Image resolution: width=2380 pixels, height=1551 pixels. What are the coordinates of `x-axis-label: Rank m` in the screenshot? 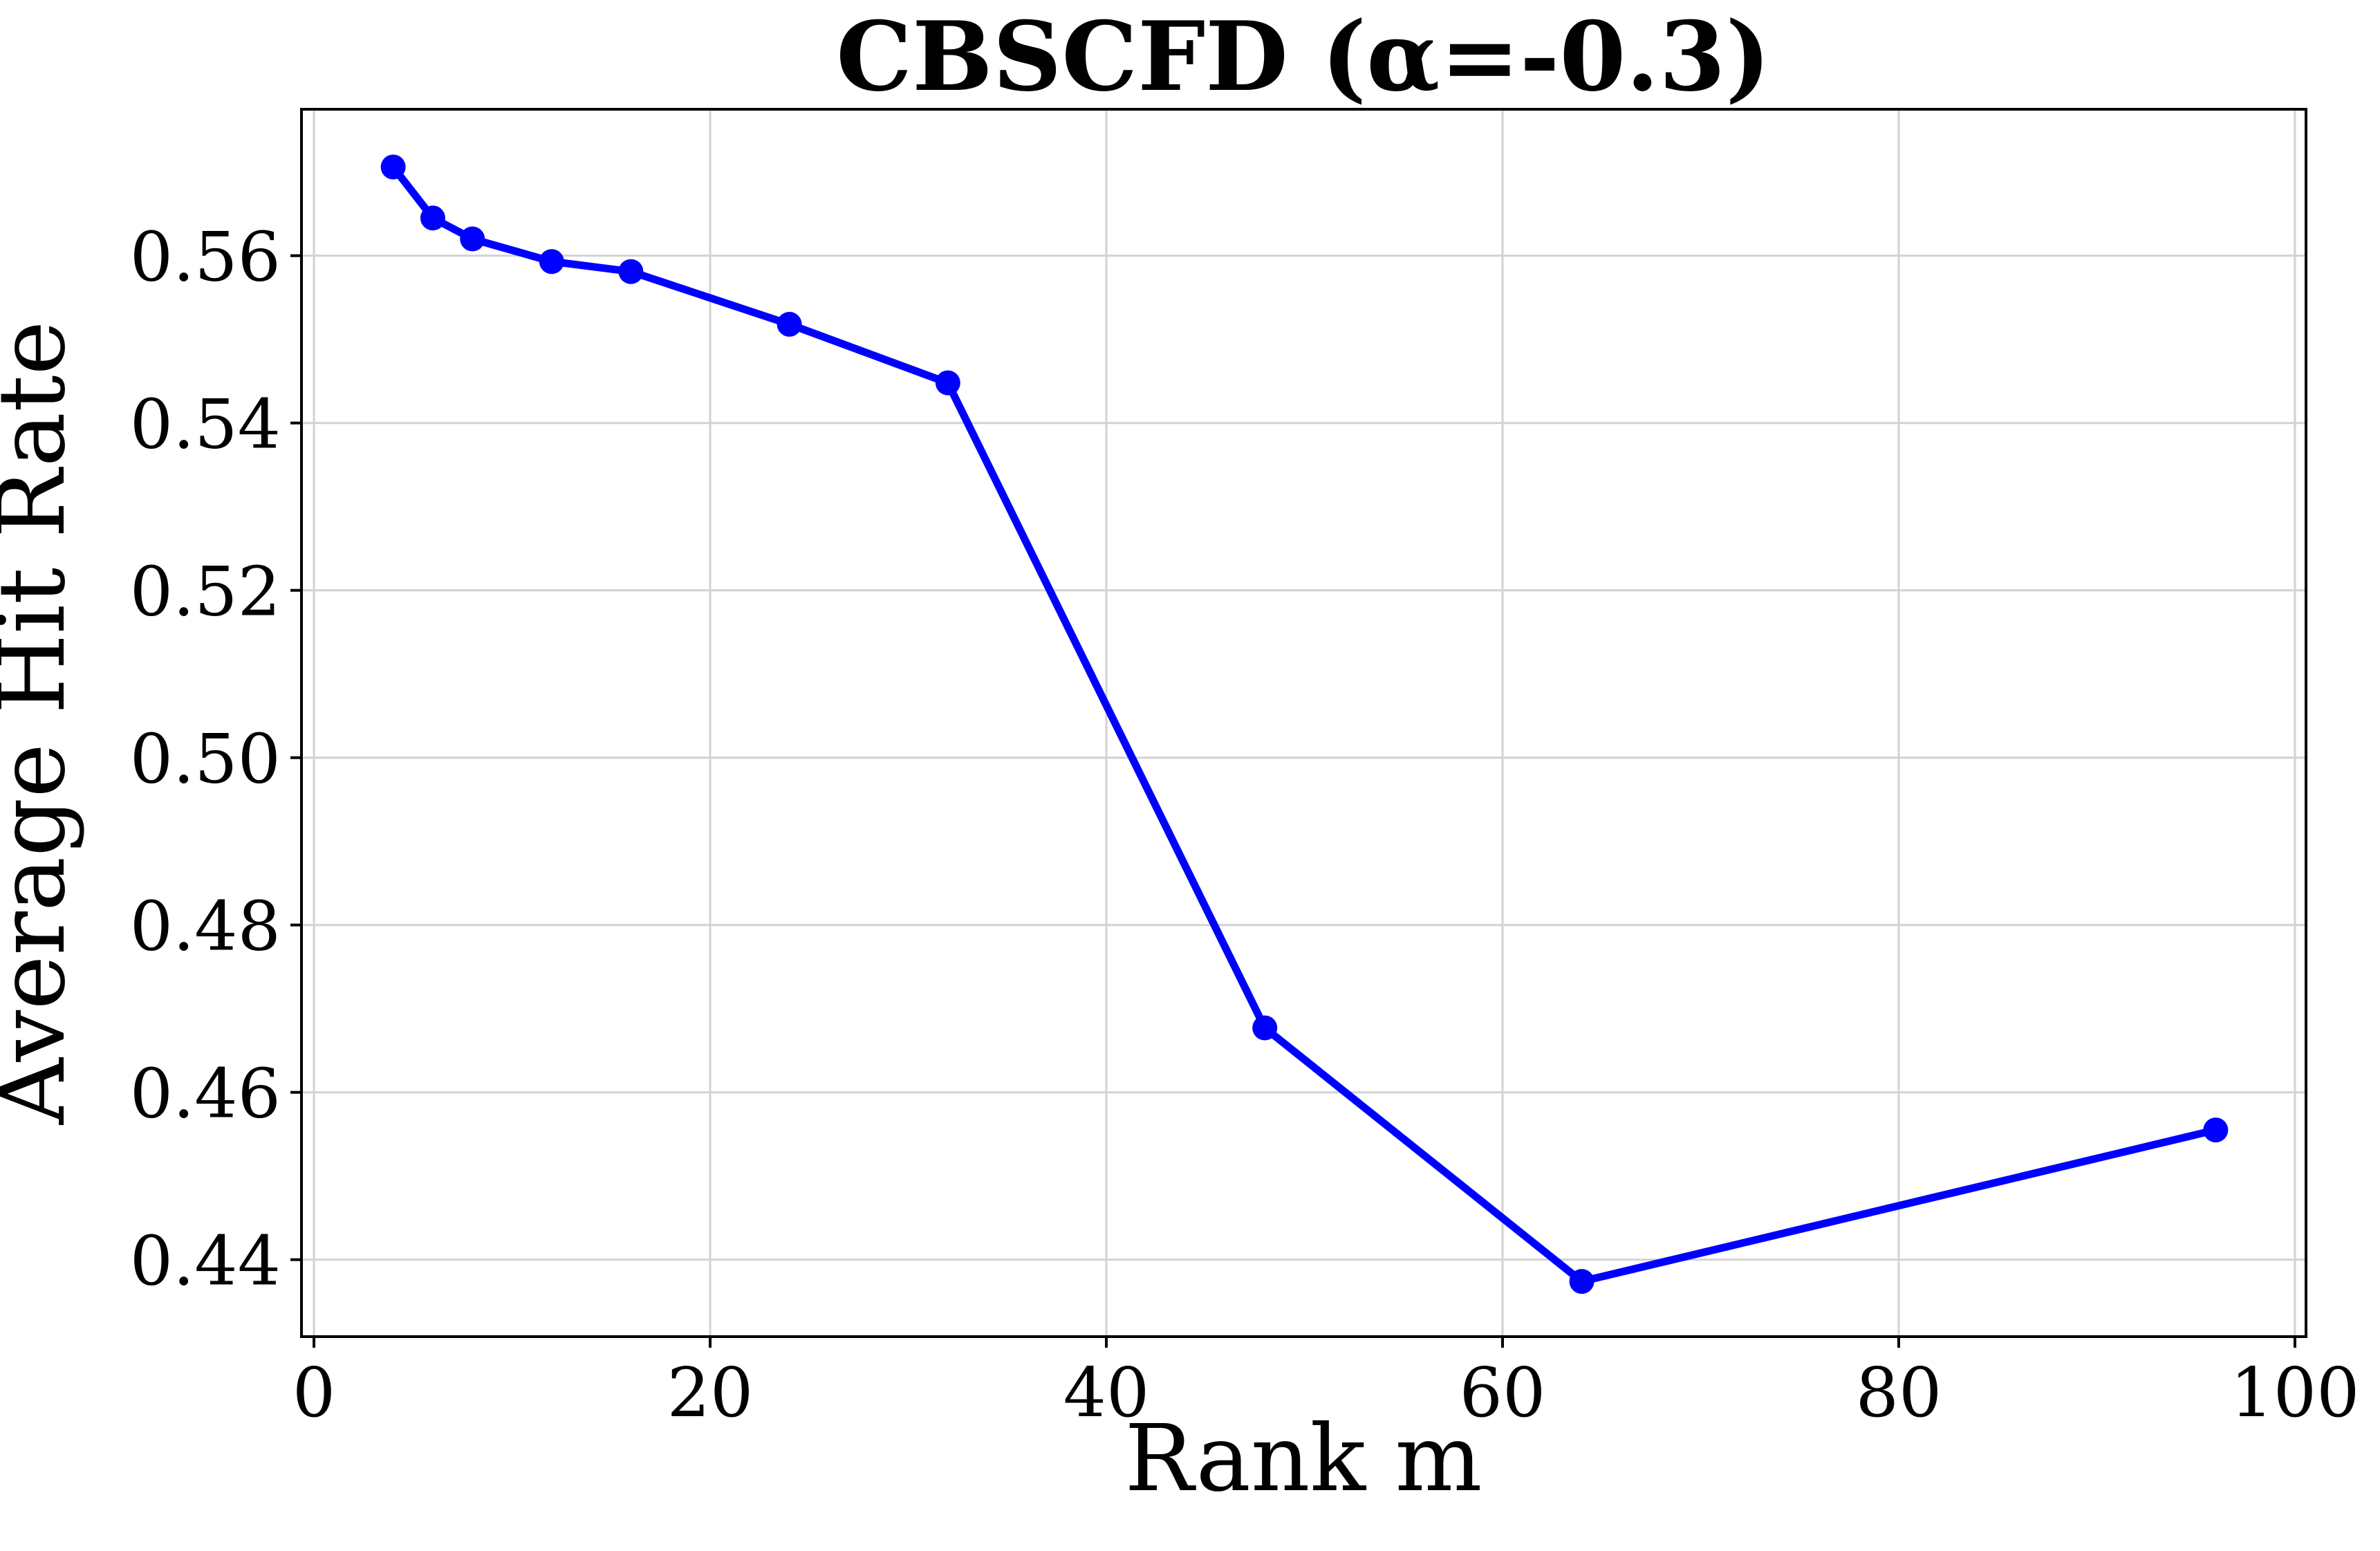 It's located at (1303, 1459).